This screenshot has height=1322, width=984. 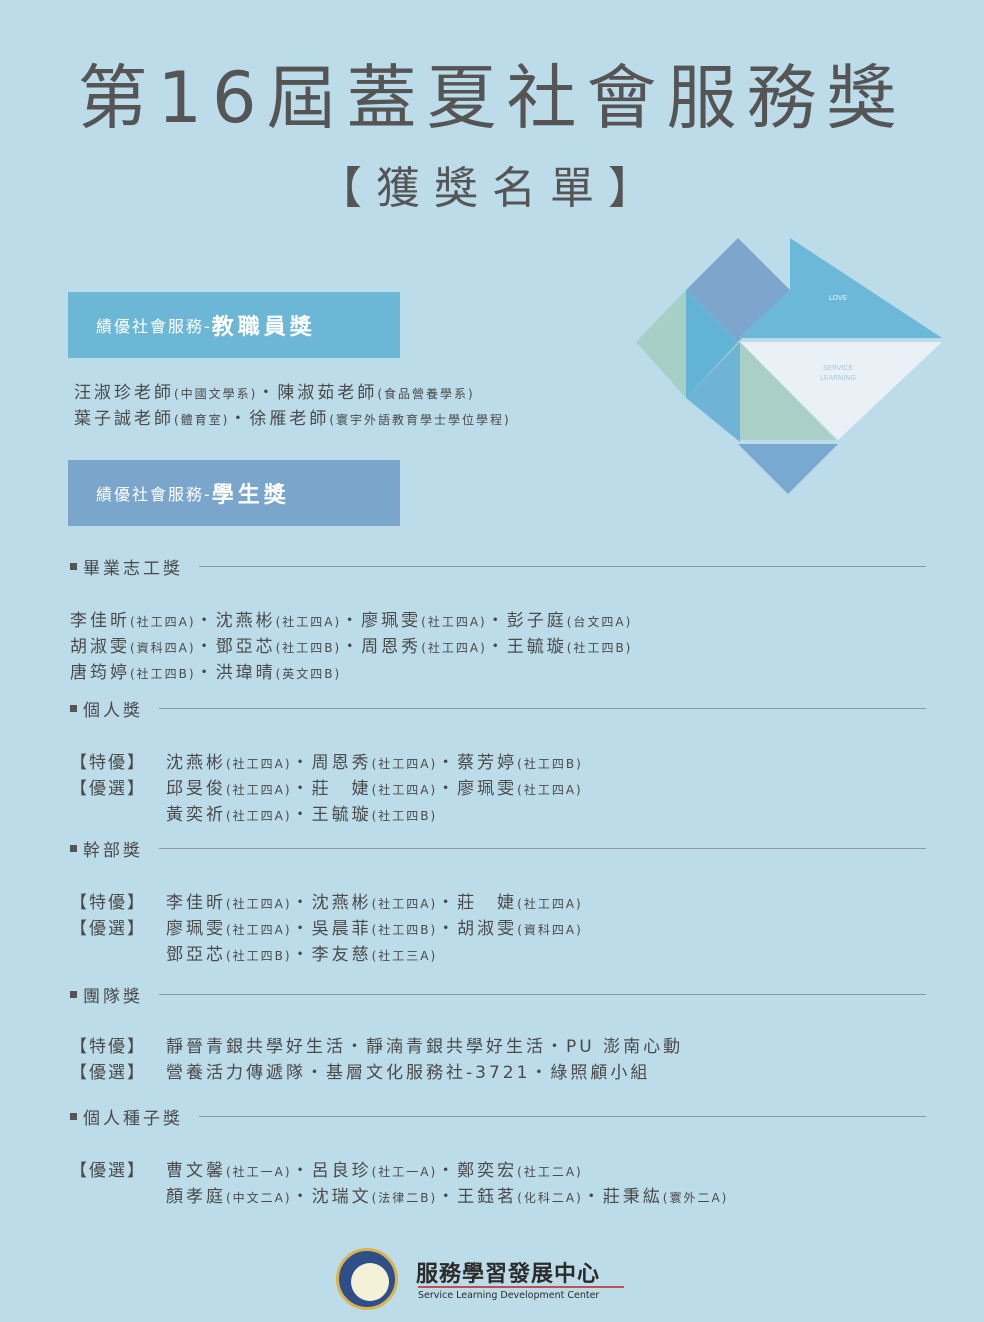 What do you see at coordinates (408, 1073) in the screenshot?
I see `awardee-name: 營養活力傳遞隊・基層文化服務社-3721・綠照顧小組` at bounding box center [408, 1073].